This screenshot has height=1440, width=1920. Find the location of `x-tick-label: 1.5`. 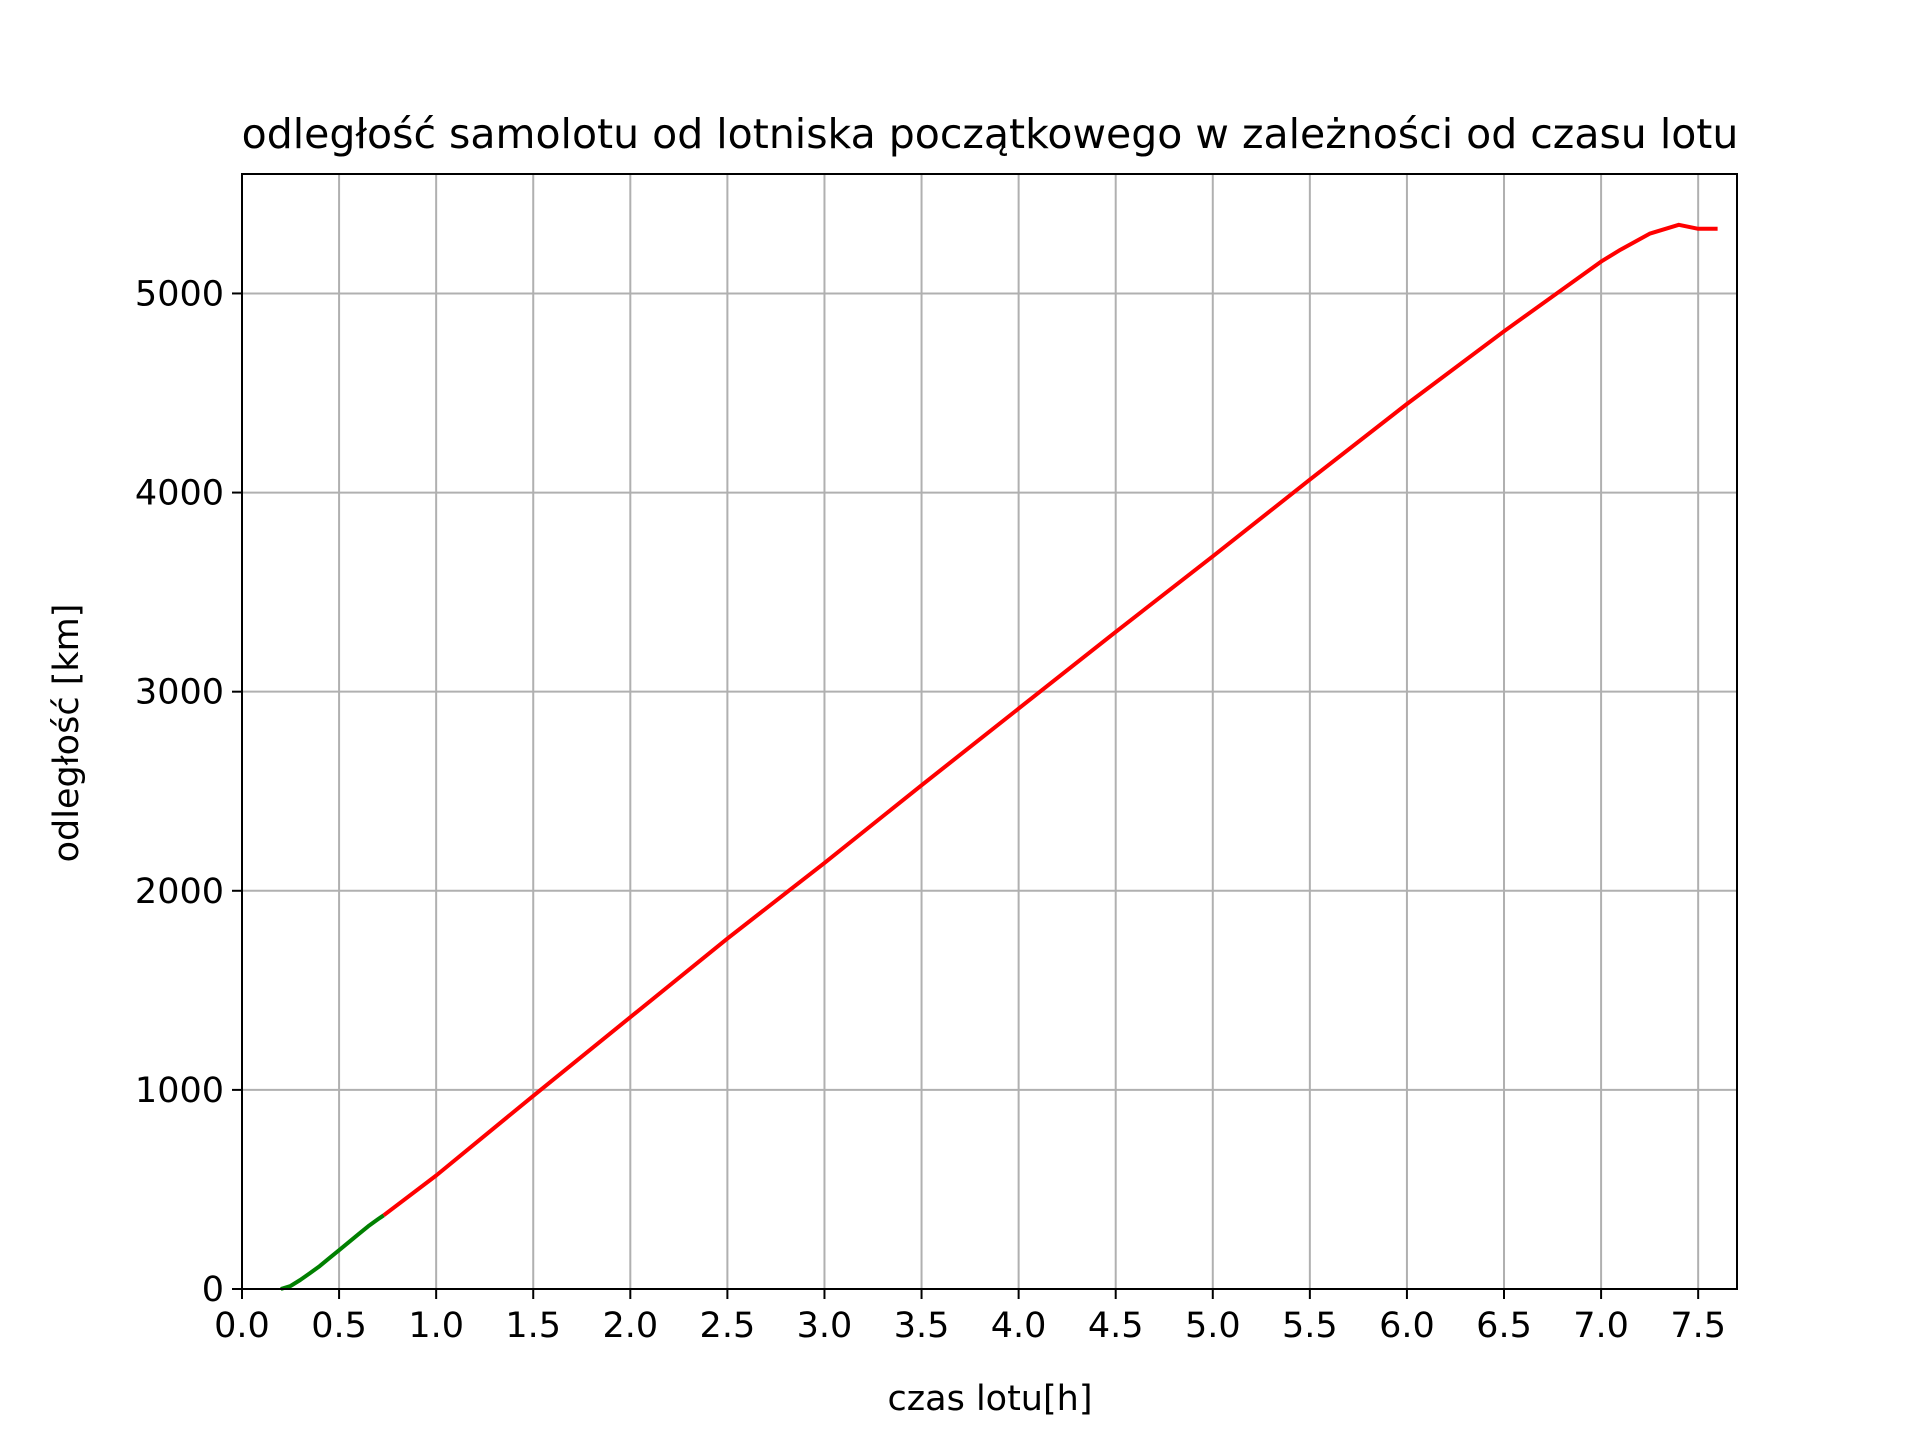

x-tick-label: 1.5 is located at coordinates (533, 1326).